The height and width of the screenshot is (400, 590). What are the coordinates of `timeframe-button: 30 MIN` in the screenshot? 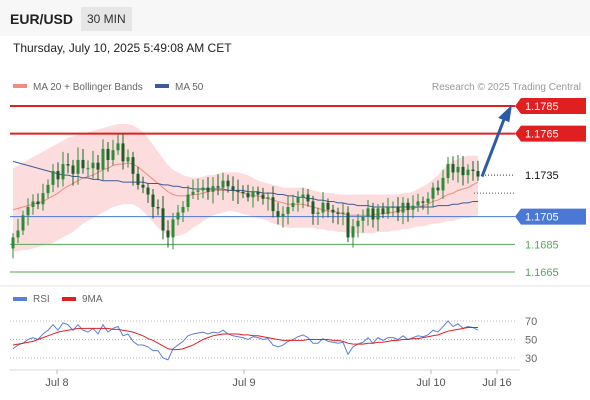 It's located at (106, 19).